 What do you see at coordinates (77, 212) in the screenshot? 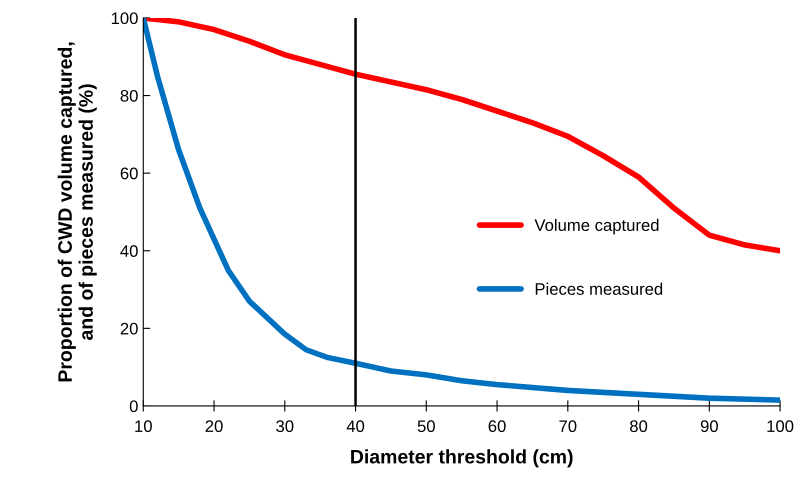
I see `y-axis-title: Proportion of CWD volume captured, and of pieces measured (%)` at bounding box center [77, 212].